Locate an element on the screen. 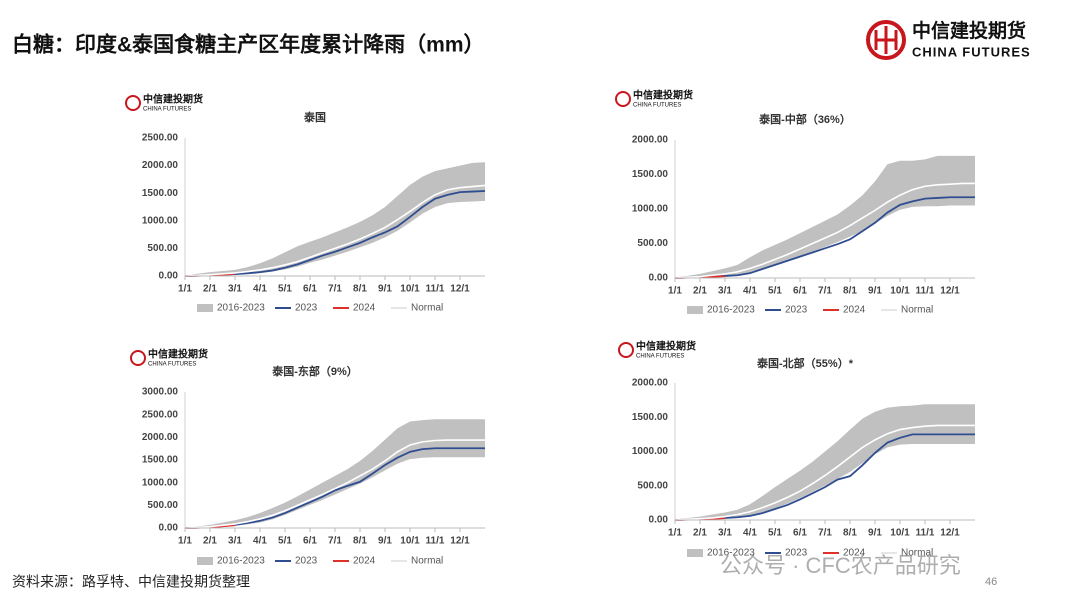  page-number: 46 is located at coordinates (991, 582).